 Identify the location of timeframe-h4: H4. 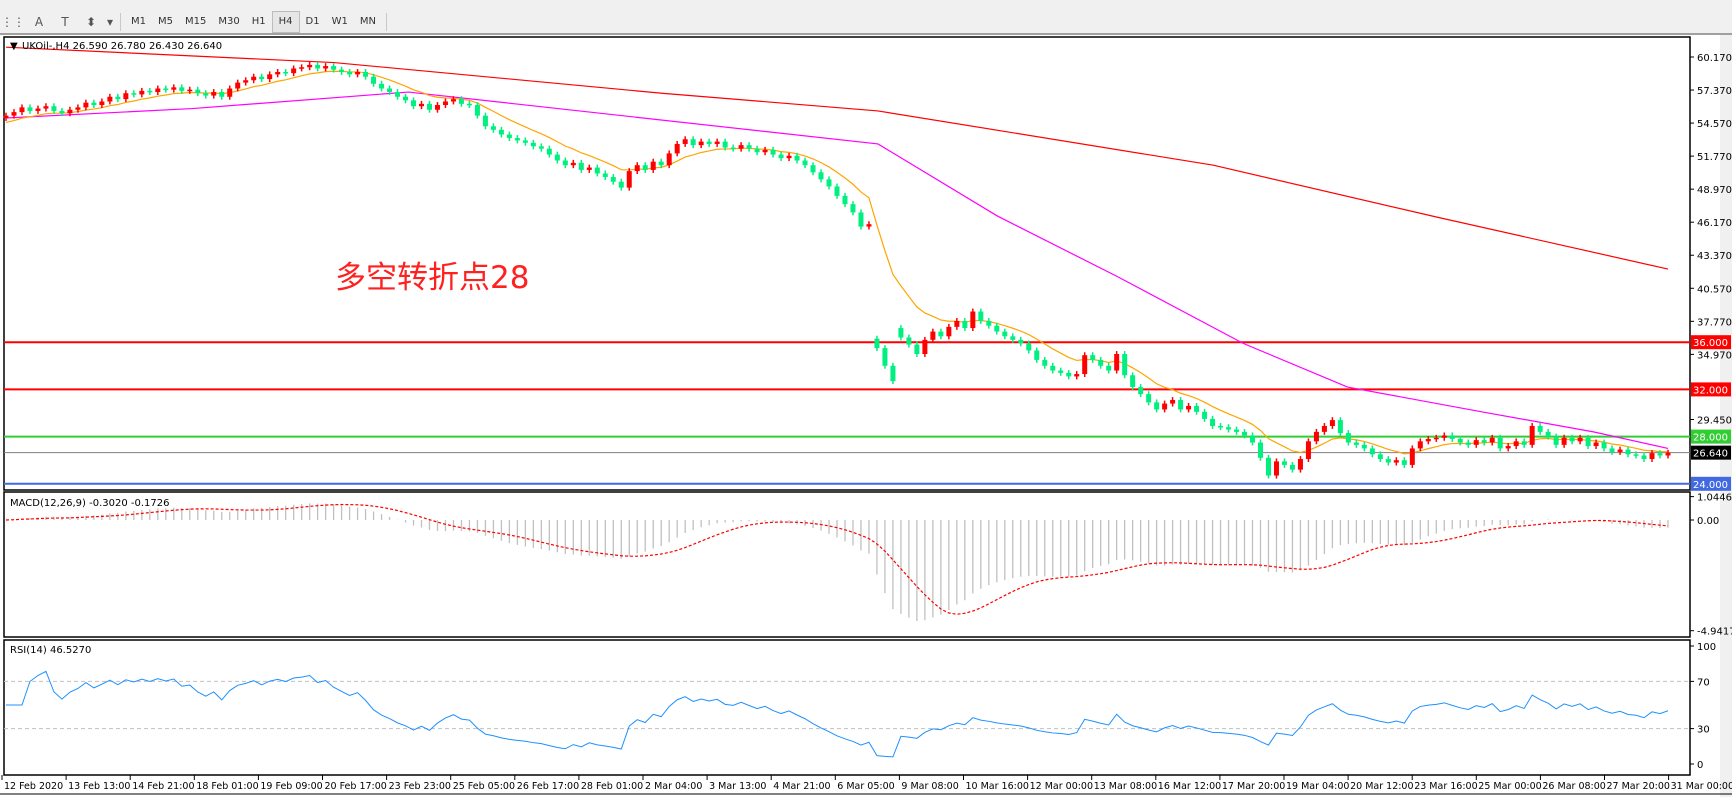
(285, 22).